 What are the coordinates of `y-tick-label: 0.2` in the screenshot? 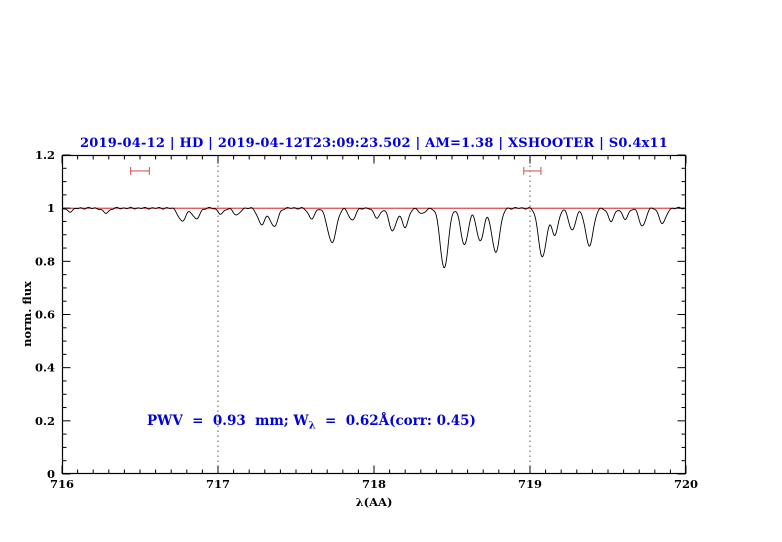 It's located at (45, 421).